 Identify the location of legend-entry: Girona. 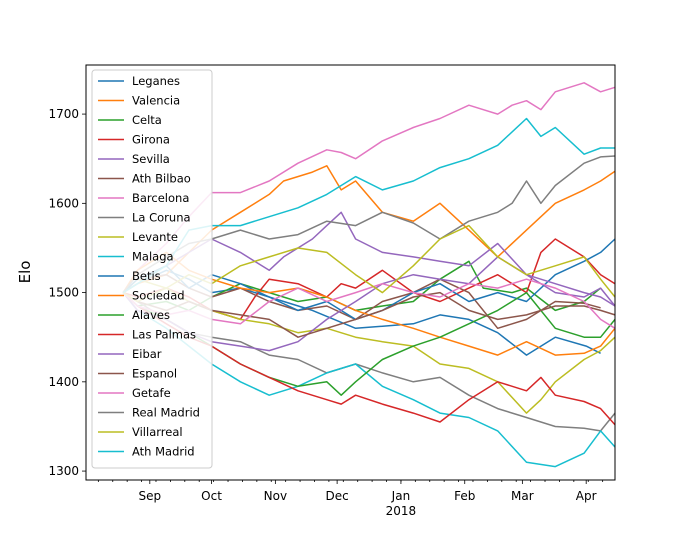
(151, 140).